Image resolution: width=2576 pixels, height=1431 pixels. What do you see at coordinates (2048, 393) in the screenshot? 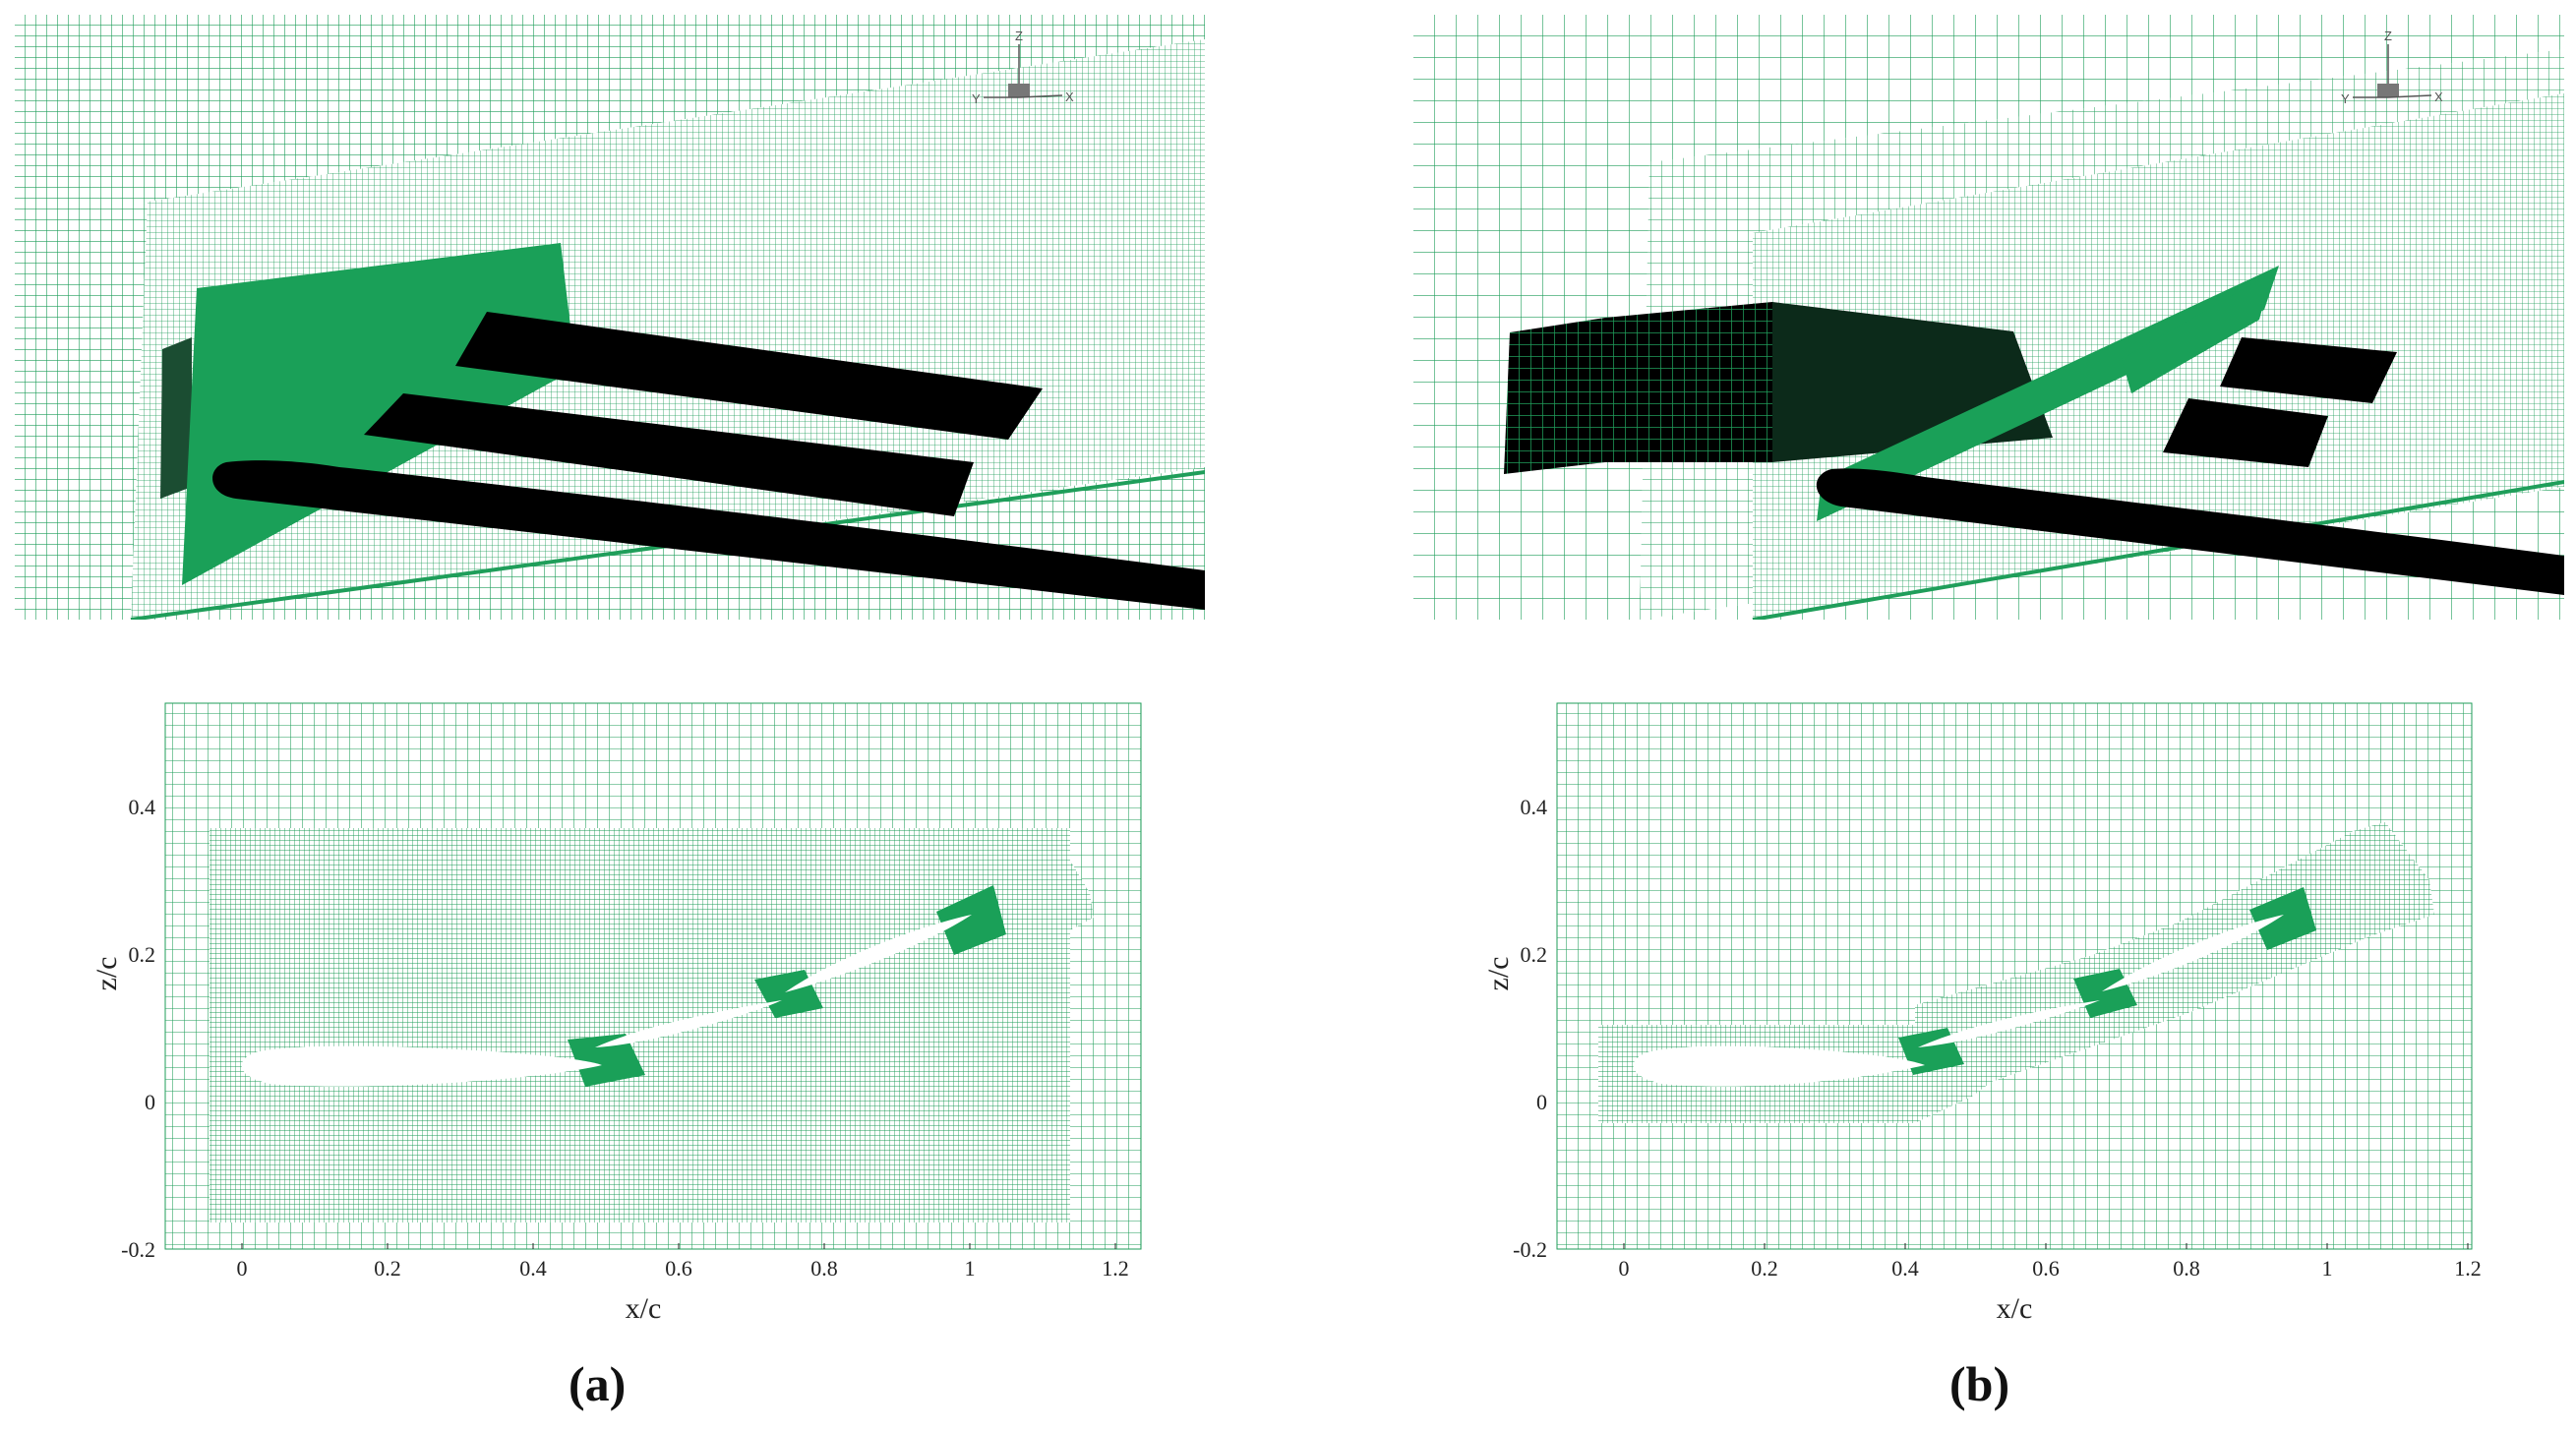
I see `symmetry-plate` at bounding box center [2048, 393].